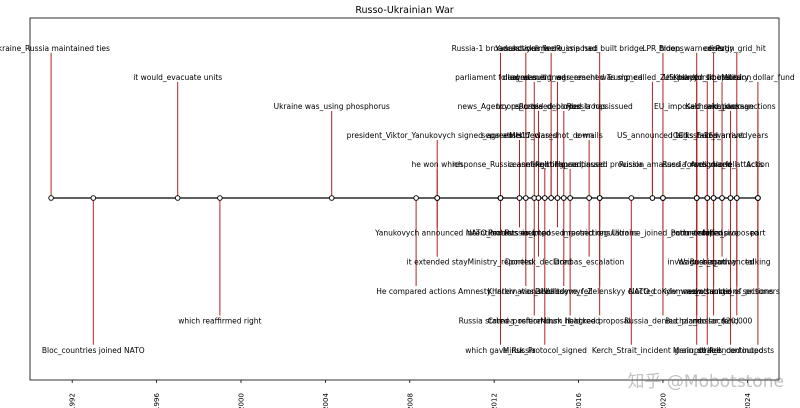 This screenshot has height=408, width=800. I want to click on event-label: Russia has issued, so click(600, 106).